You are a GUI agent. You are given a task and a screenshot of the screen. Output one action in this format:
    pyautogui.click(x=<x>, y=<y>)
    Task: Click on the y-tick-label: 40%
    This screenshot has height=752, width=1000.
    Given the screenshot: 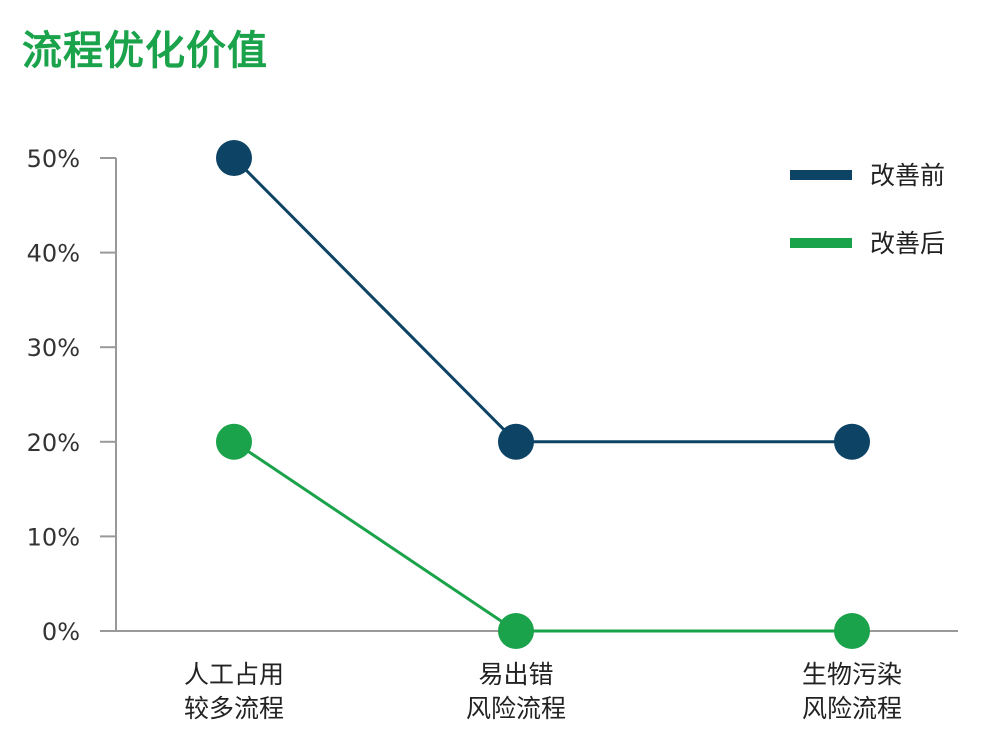 What is the action you would take?
    pyautogui.click(x=53, y=254)
    